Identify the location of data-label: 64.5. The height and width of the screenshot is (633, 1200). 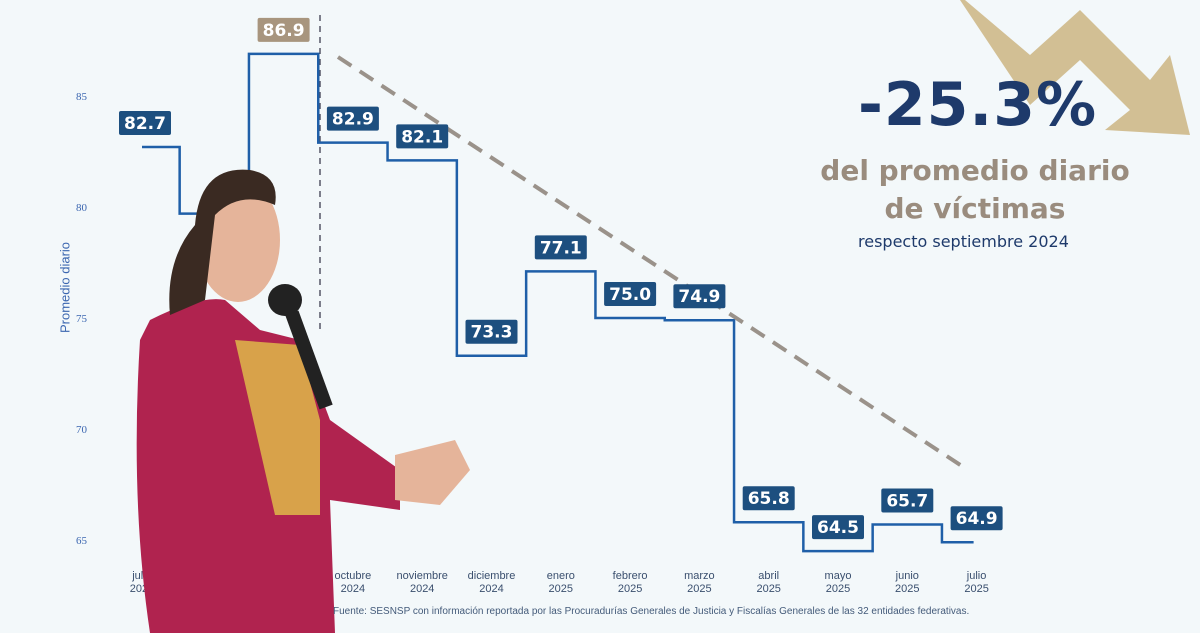
(838, 528).